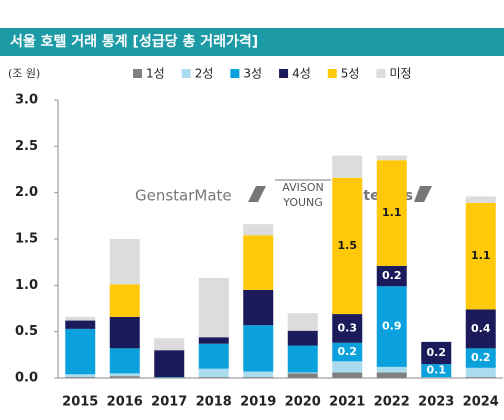 This screenshot has height=420, width=504. Describe the element at coordinates (26, 192) in the screenshot. I see `y-tick-label: 2.0` at that location.